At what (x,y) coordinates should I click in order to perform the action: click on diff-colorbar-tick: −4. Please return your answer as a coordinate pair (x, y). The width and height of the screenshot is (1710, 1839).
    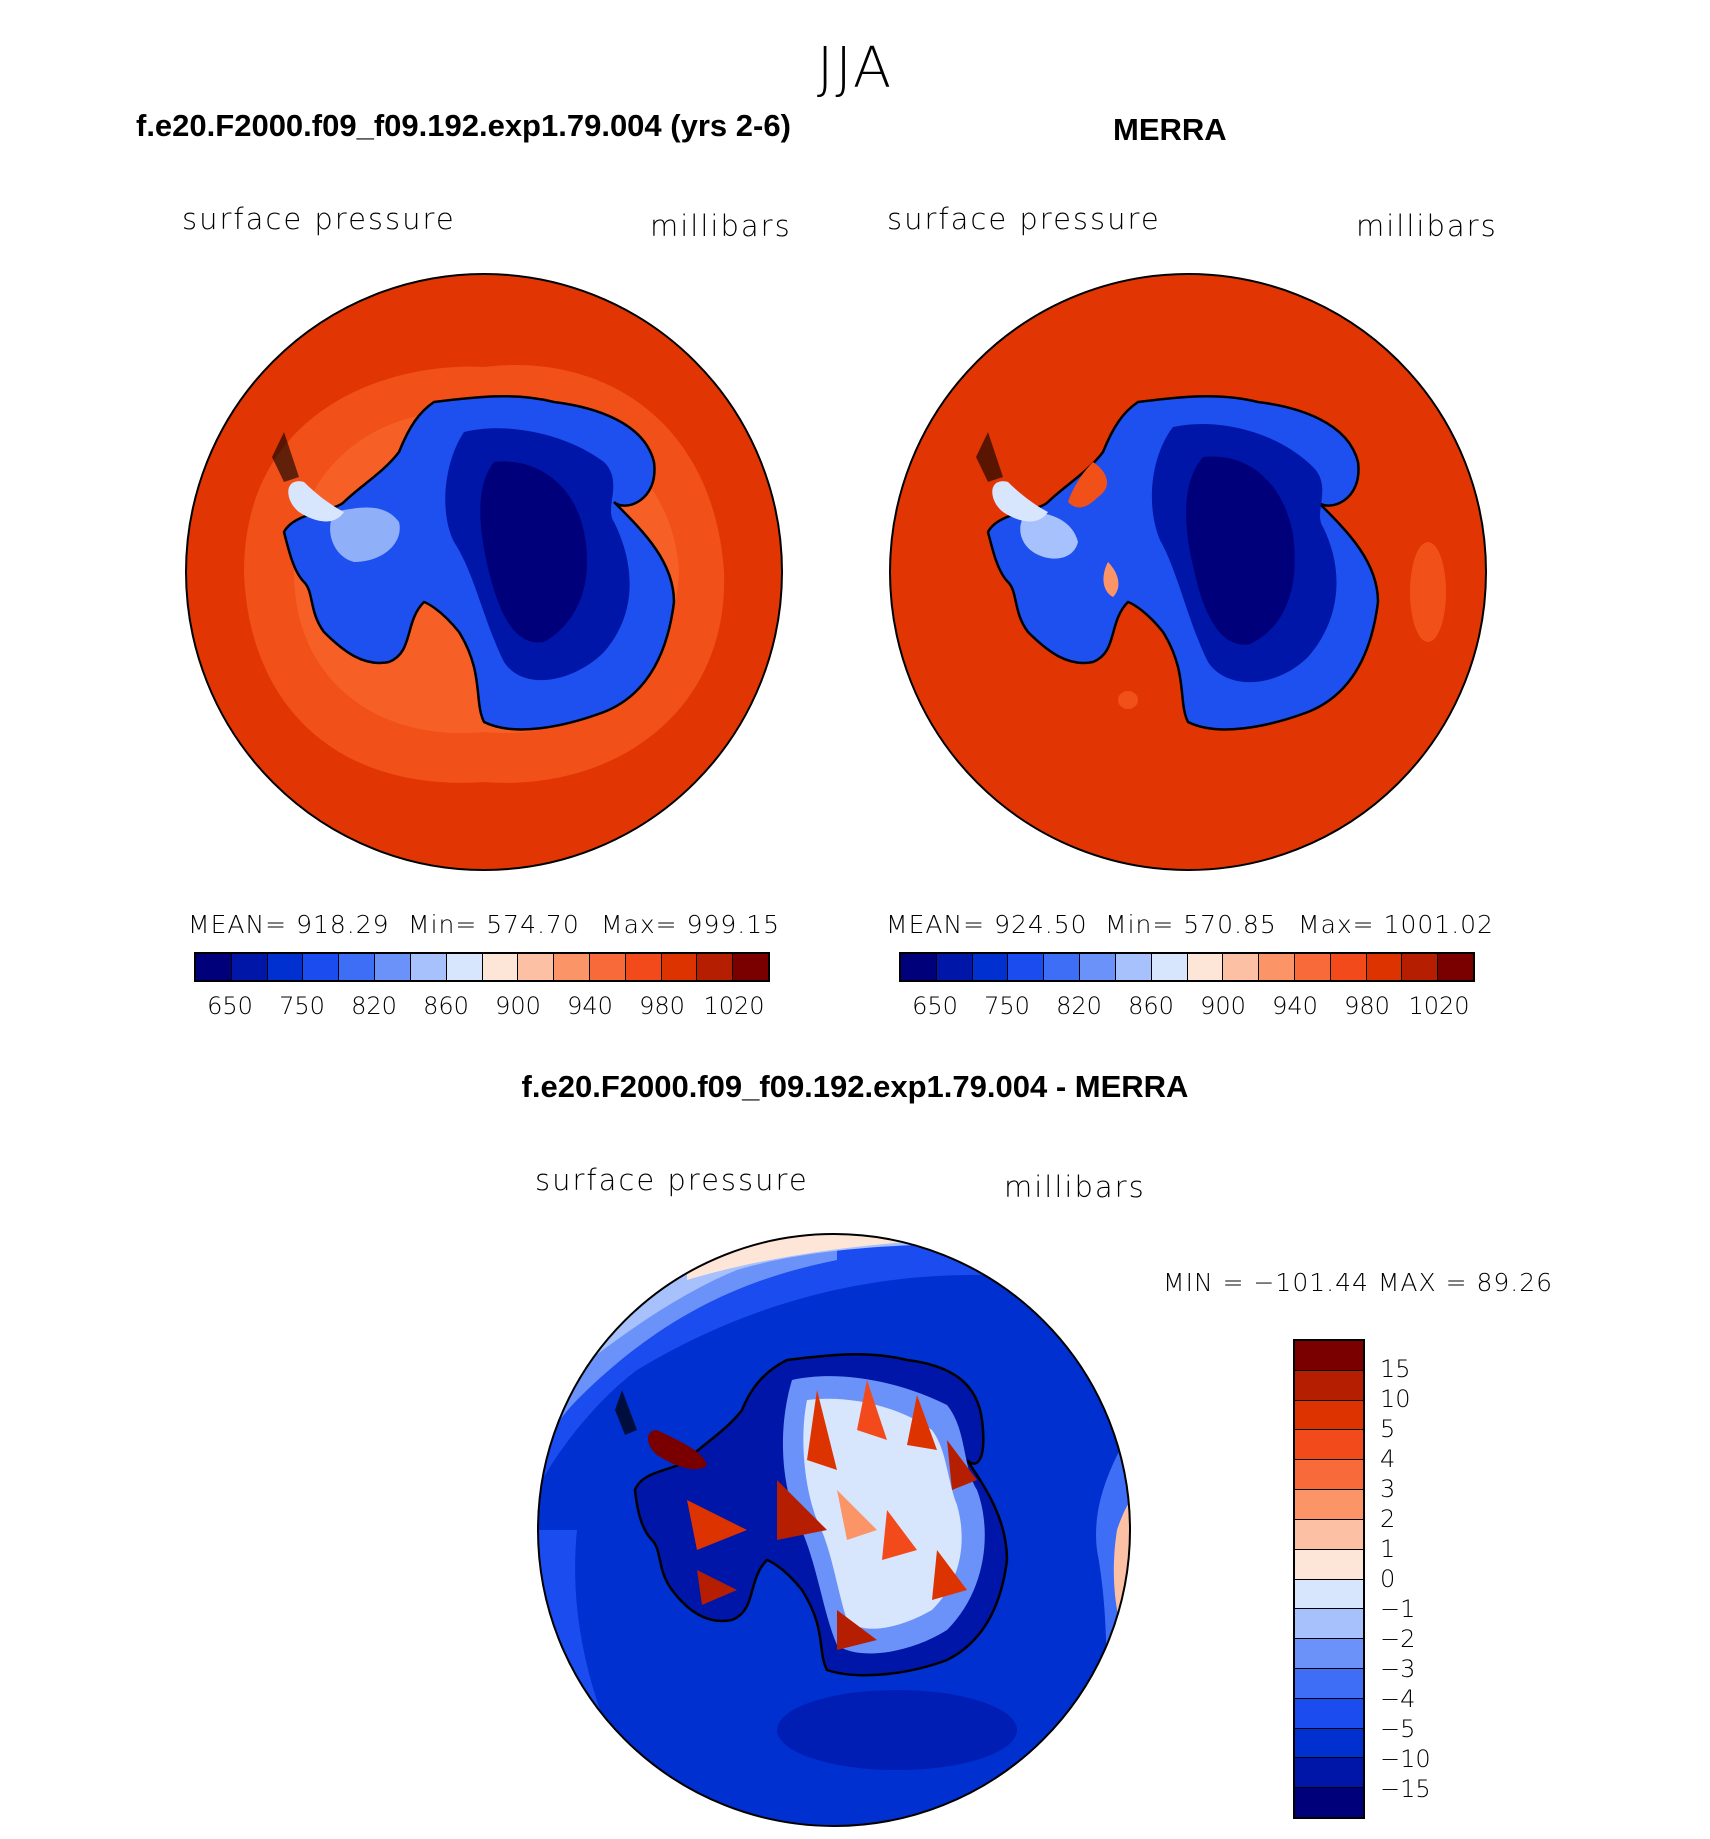
    Looking at the image, I should click on (1398, 1699).